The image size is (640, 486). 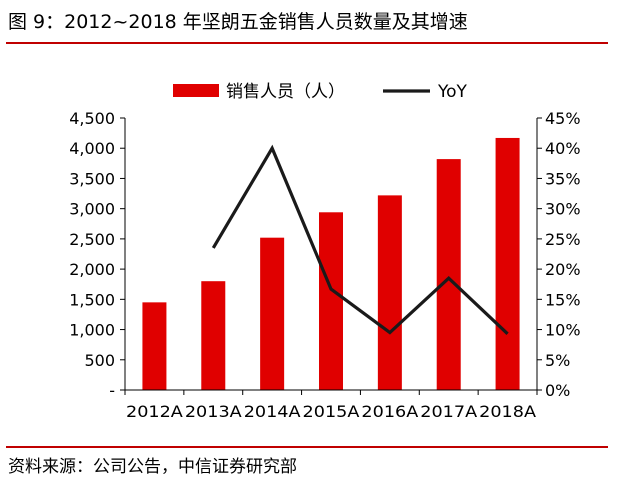 What do you see at coordinates (563, 209) in the screenshot?
I see `y-right-tick-label: 30%` at bounding box center [563, 209].